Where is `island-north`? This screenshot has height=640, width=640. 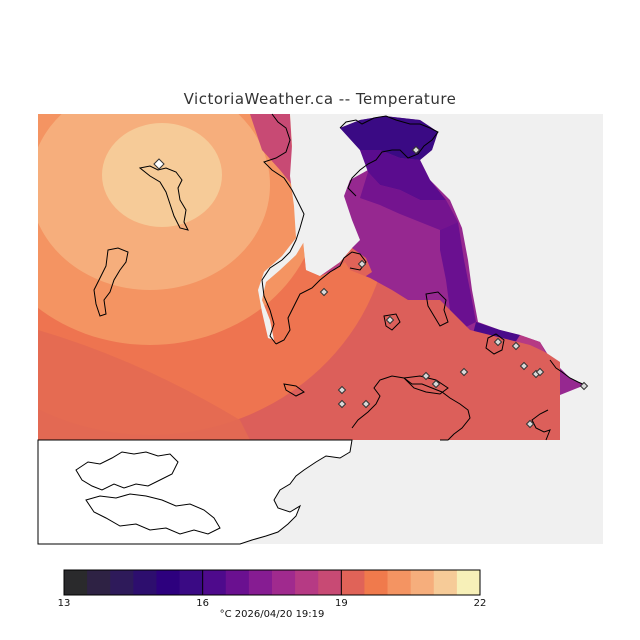
island-north is located at coordinates (163, 198).